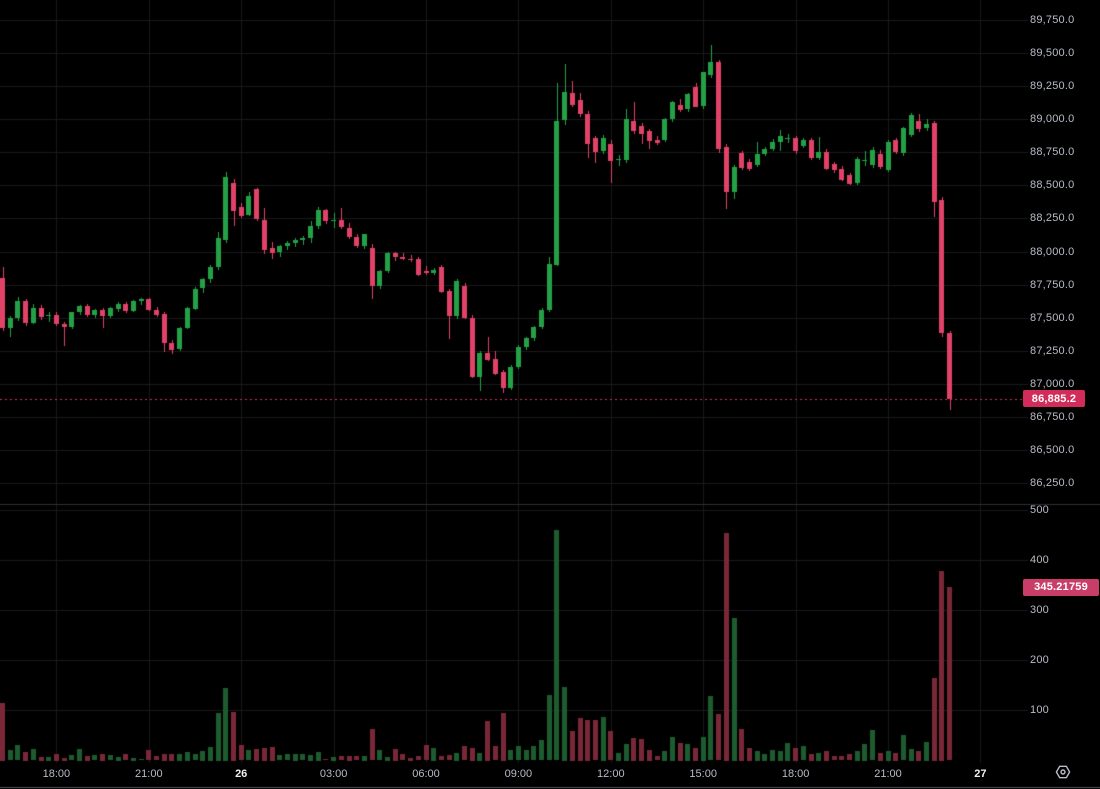 The image size is (1100, 789). I want to click on time-axis-label: 03:00, so click(333, 774).